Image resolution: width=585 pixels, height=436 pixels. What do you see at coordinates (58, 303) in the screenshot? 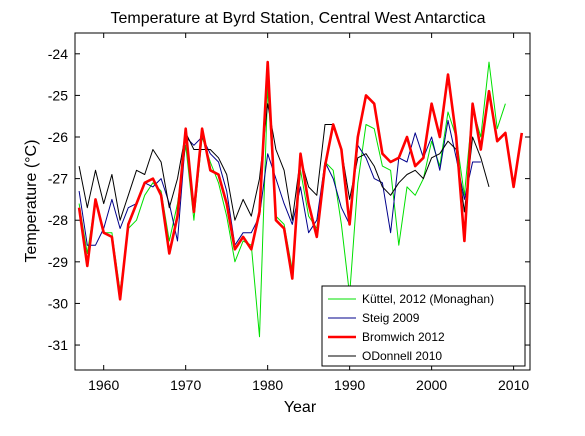
I see `y-tick-label: -30` at bounding box center [58, 303].